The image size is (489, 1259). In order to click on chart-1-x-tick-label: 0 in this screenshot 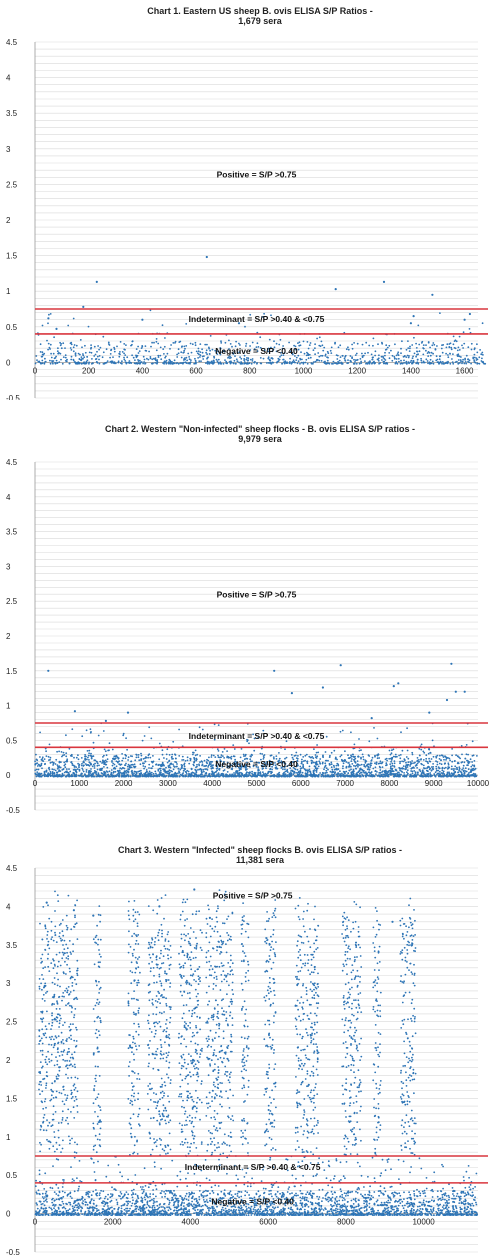, I will do `click(35, 370)`.